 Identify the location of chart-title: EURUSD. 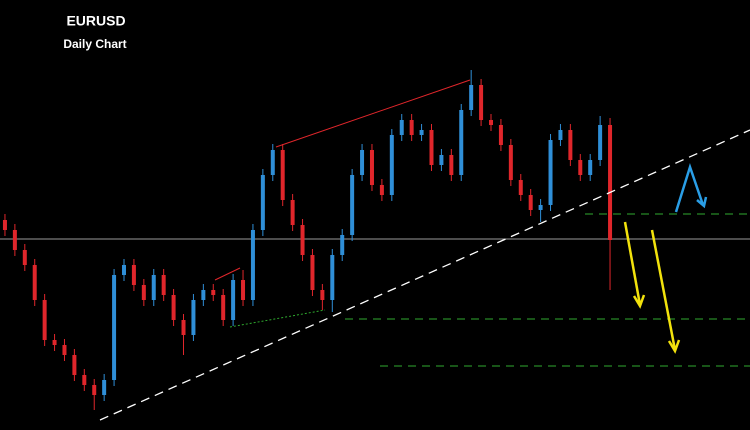
(95, 21).